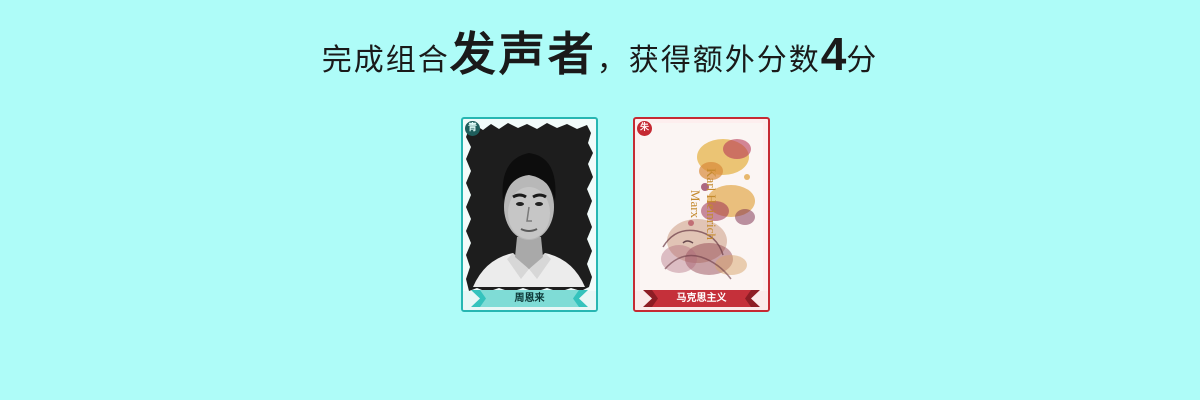  I want to click on headline-prefix: 完成组合, so click(385, 60).